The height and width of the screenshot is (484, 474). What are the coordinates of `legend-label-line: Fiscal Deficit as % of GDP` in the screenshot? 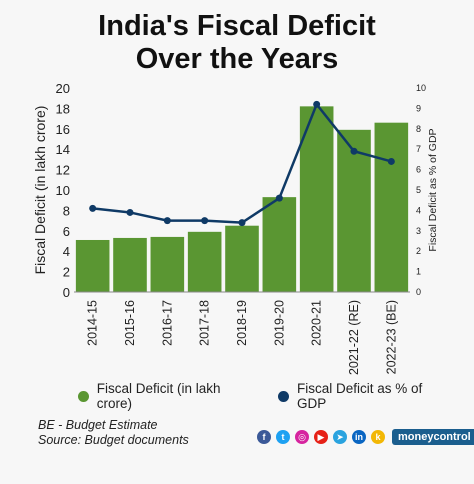 It's located at (359, 396).